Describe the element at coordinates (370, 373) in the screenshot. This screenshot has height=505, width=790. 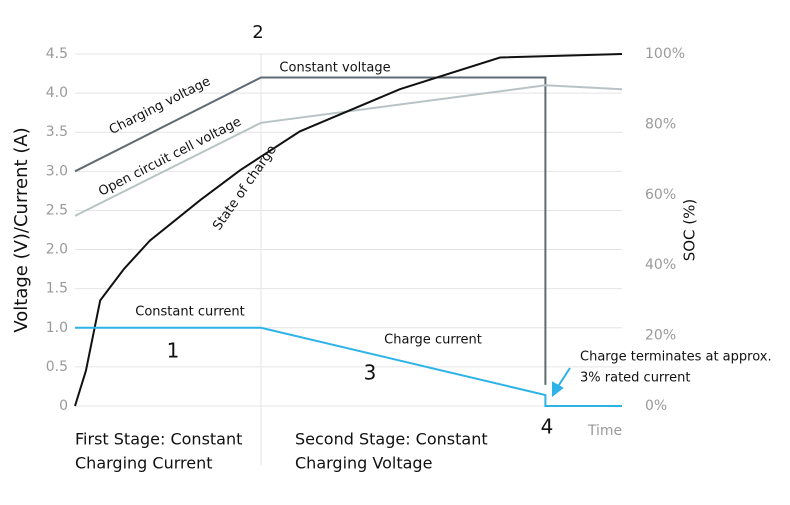
I see `annotation: 3` at that location.